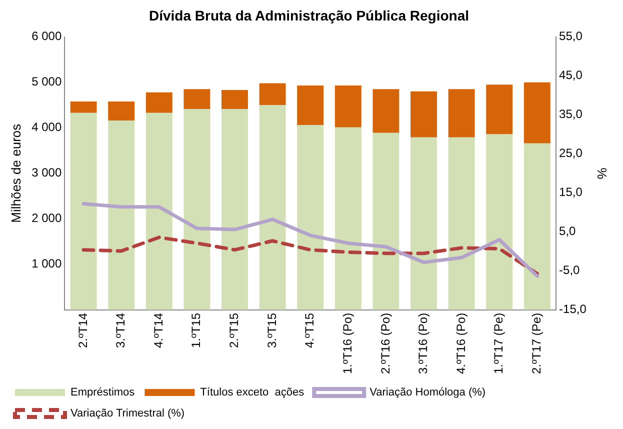 The image size is (623, 429). I want to click on chart-title: Dívida Bruta da Administração Pública Regional, so click(309, 15).